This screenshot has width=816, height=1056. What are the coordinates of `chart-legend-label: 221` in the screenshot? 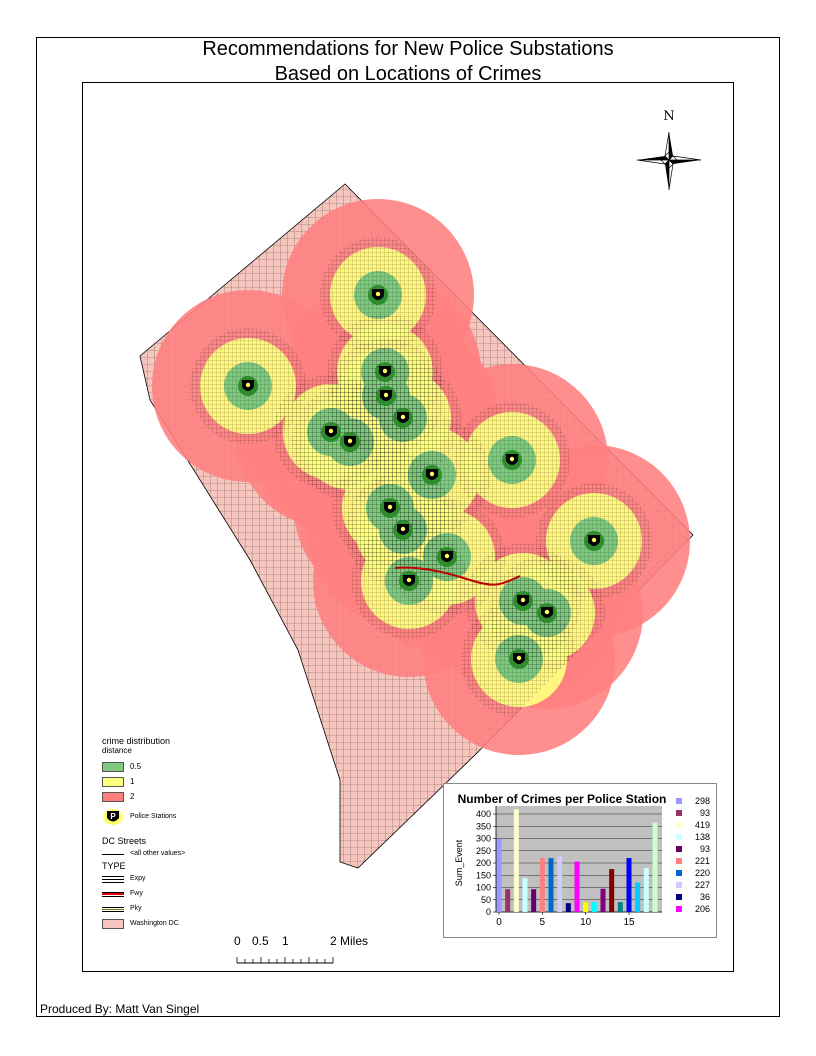 It's located at (702, 861).